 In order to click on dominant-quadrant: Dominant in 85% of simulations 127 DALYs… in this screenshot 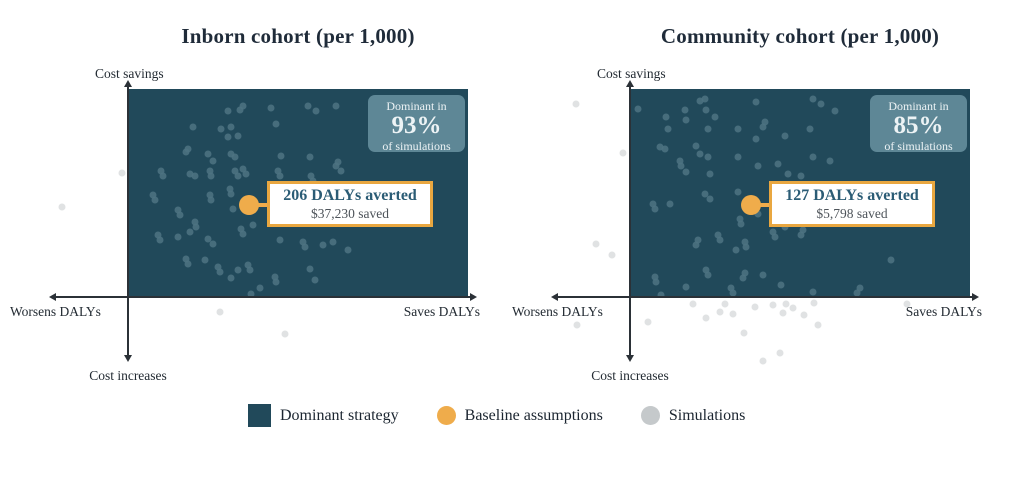, I will do `click(800, 193)`.